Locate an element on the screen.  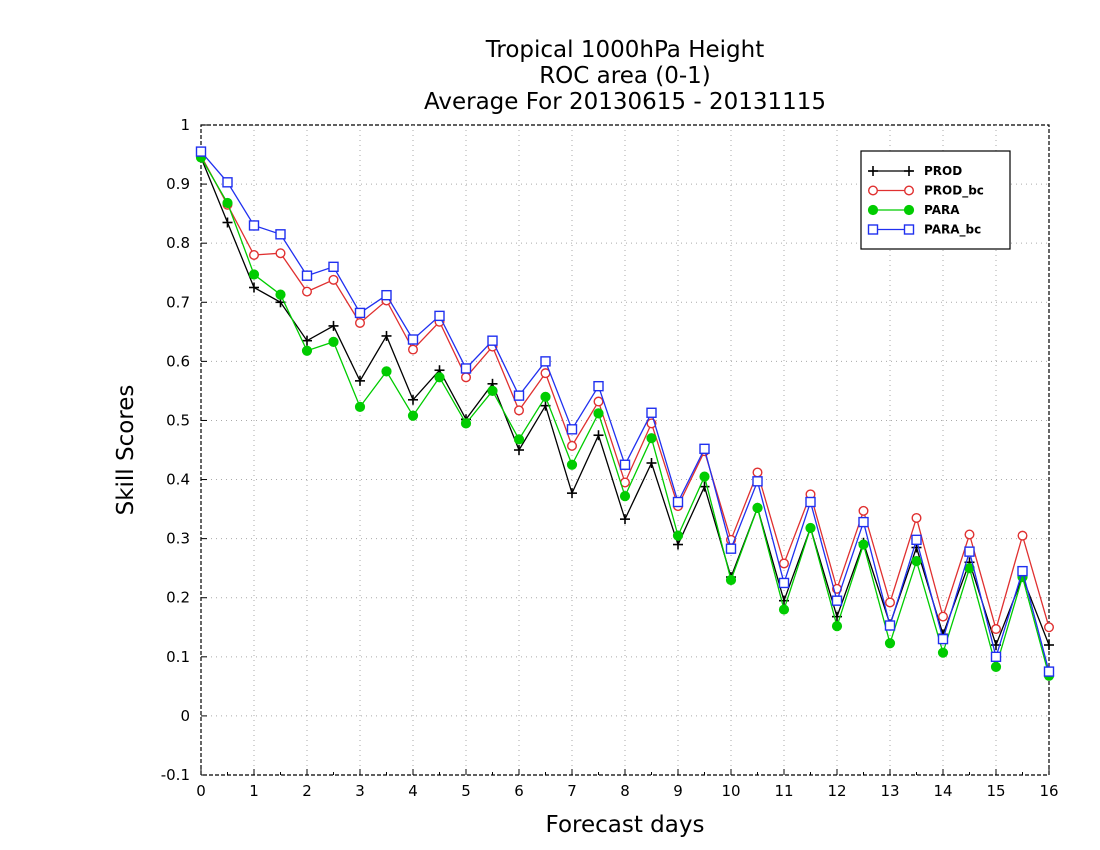
y-tick-label: 0.2 is located at coordinates (178, 598).